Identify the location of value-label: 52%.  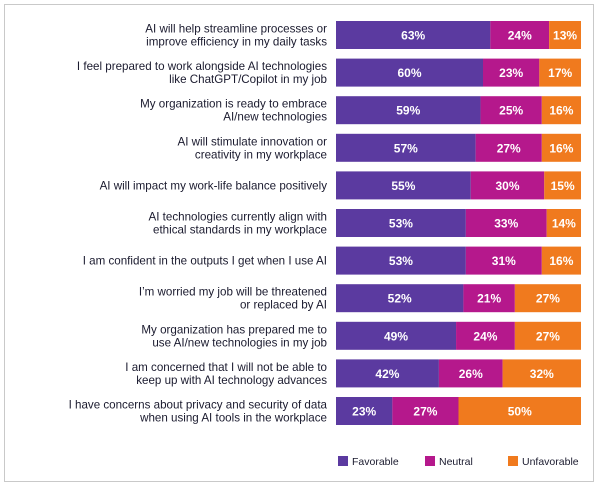
(400, 299).